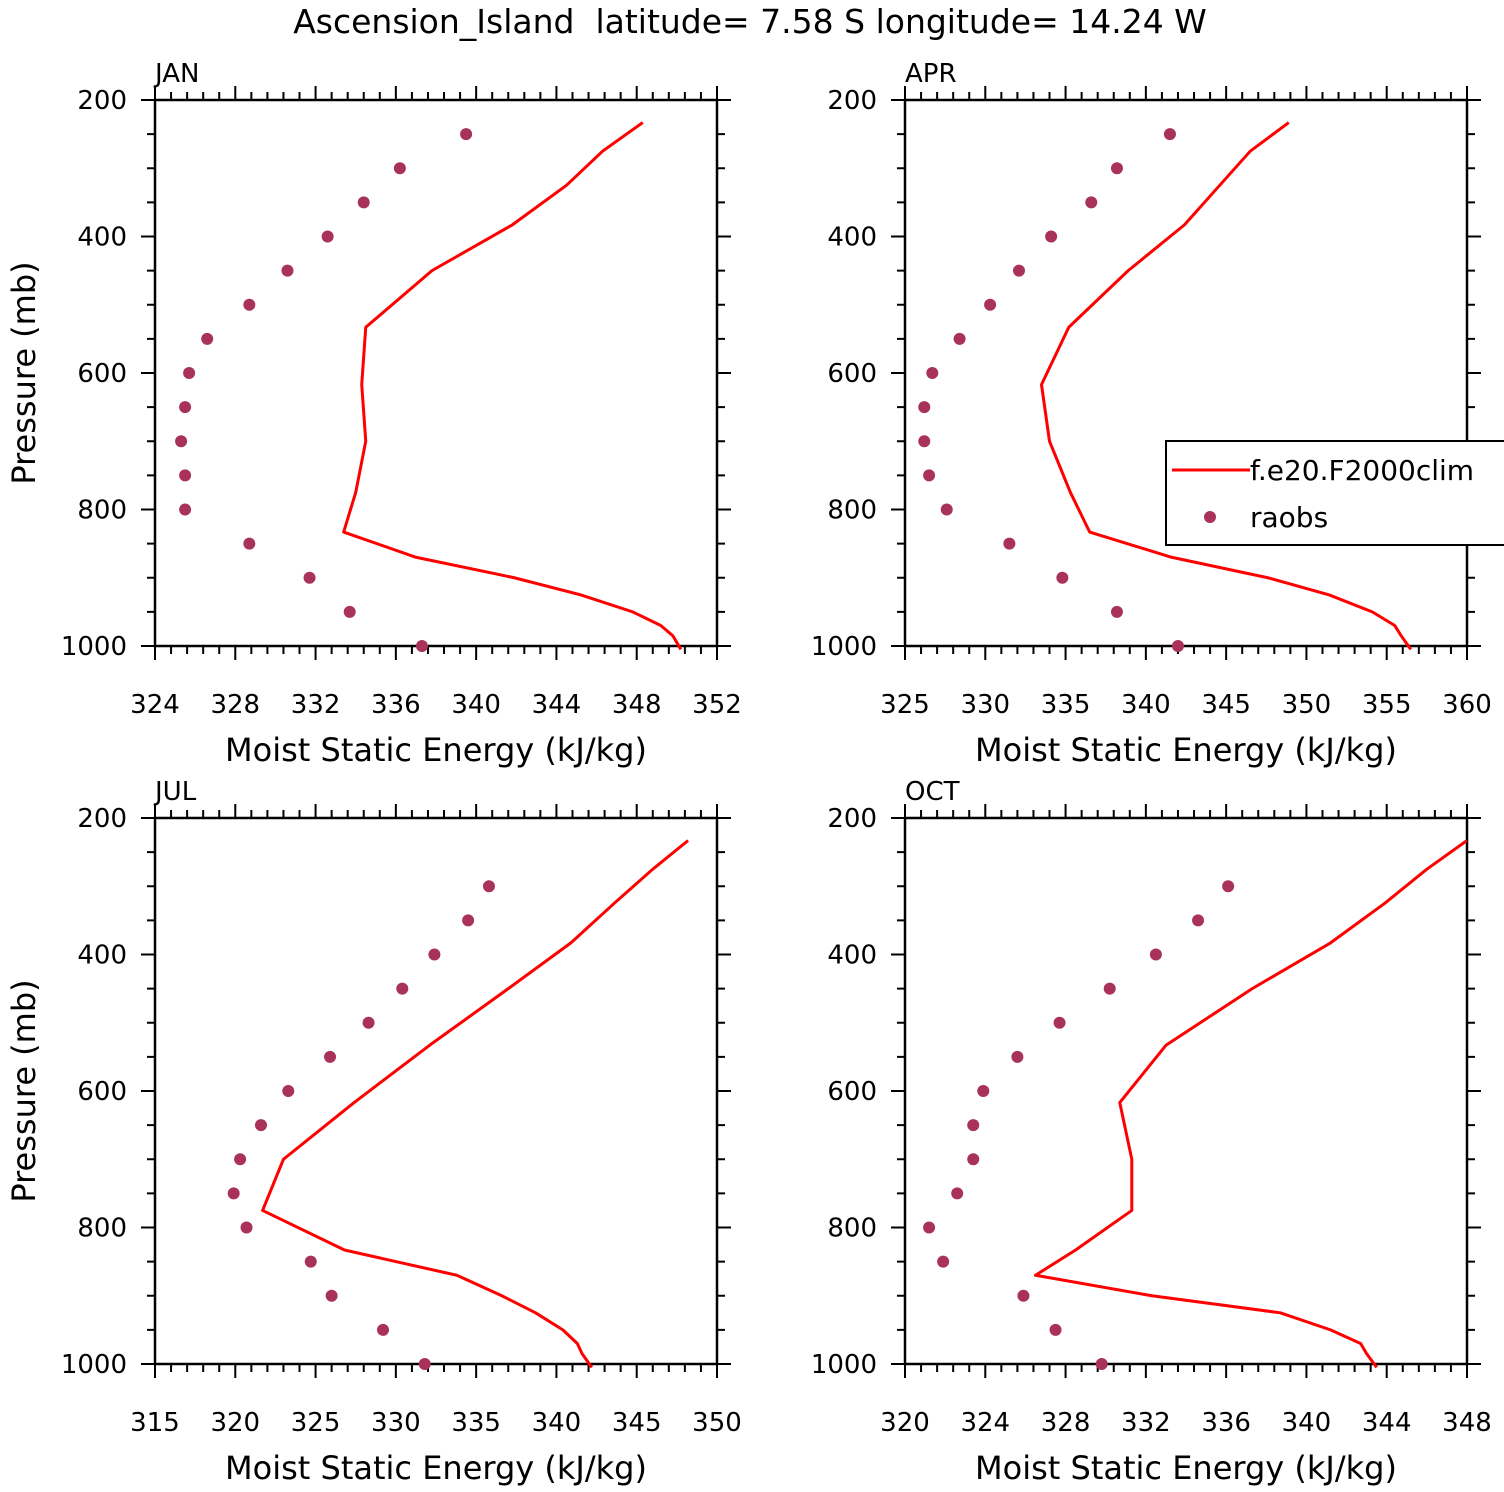 This screenshot has height=1492, width=1504. I want to click on x-tick-label: 350, so click(717, 1423).